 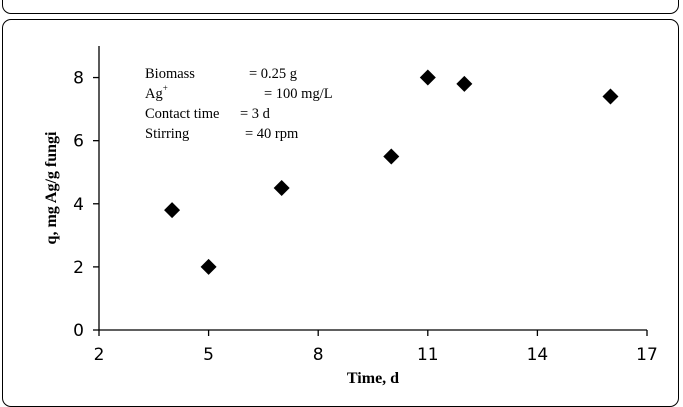 I want to click on x-tick-label: 14, so click(x=538, y=355).